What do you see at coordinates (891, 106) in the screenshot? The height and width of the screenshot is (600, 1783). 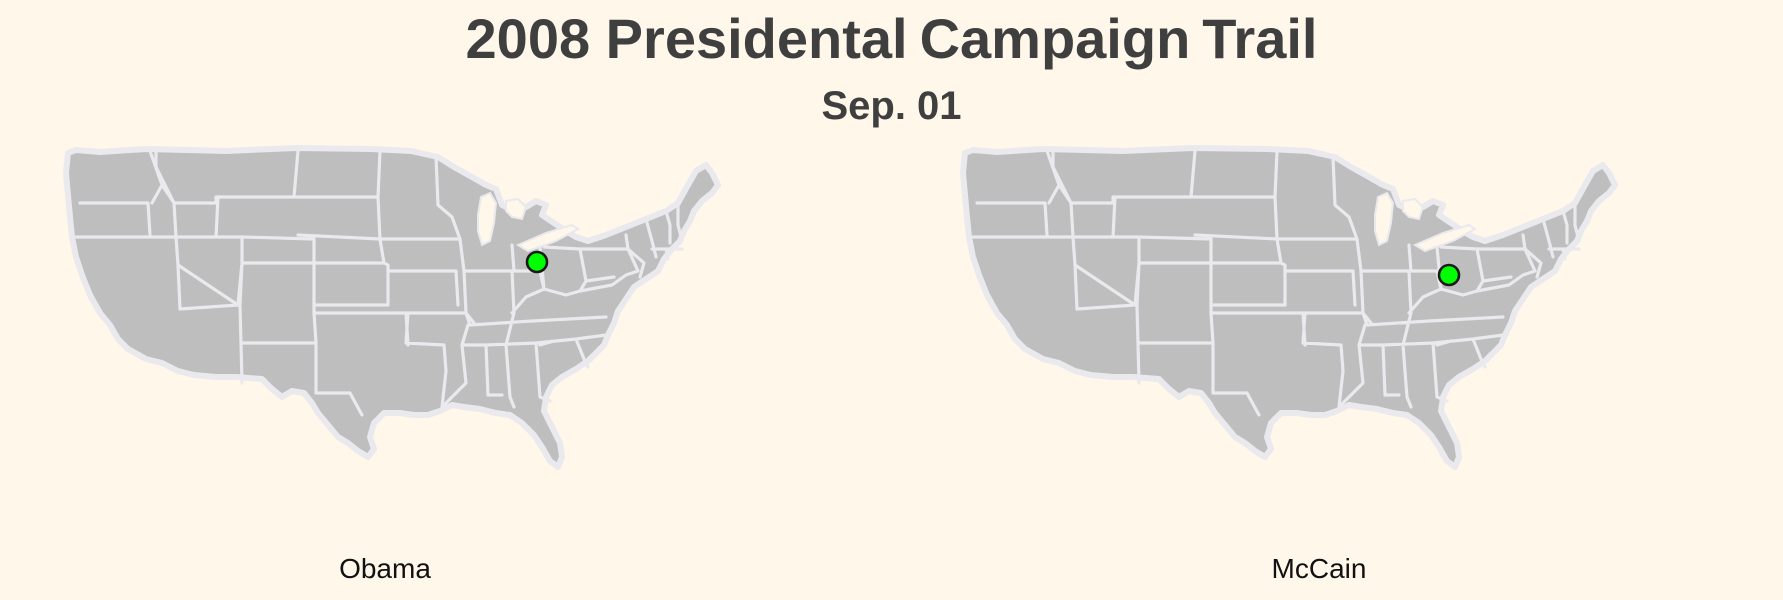 I see `date-subtitle: Sep. 01` at bounding box center [891, 106].